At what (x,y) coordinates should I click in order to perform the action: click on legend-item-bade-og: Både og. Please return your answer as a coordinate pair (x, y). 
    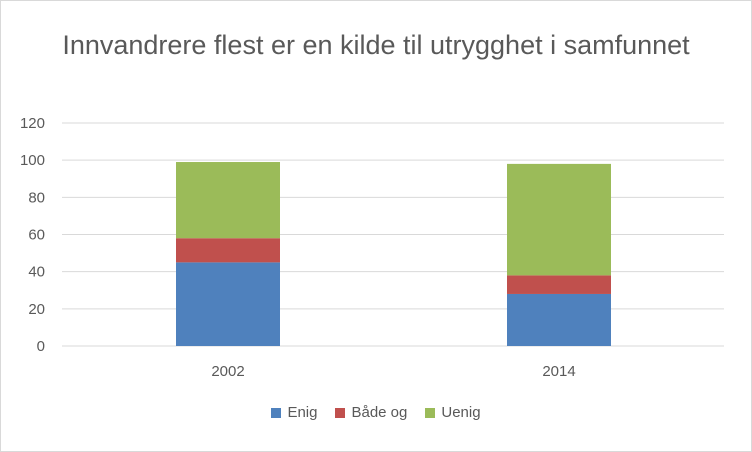
    Looking at the image, I should click on (371, 412).